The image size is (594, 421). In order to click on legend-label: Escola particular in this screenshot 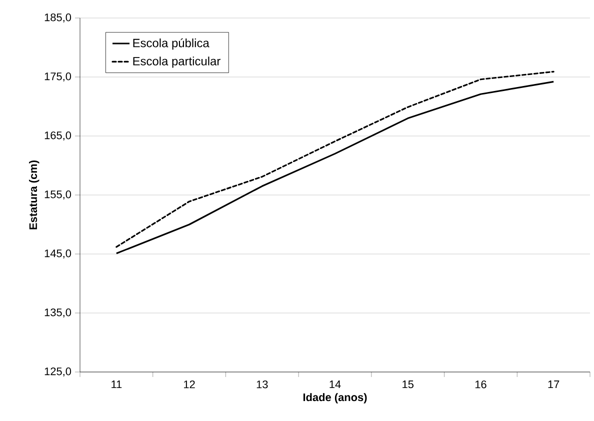, I will do `click(176, 62)`.